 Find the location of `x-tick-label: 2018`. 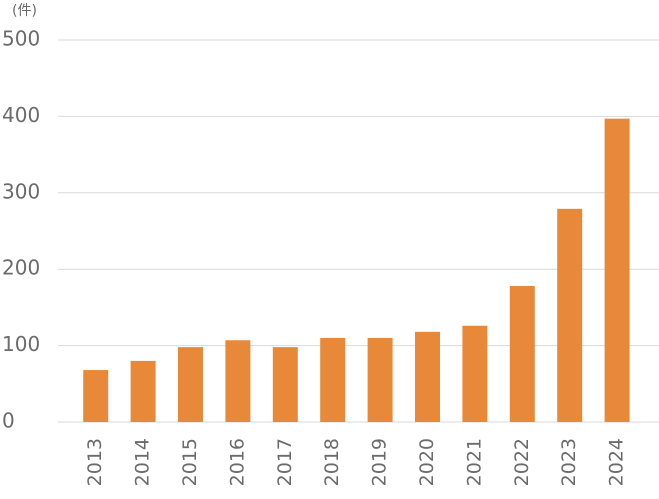

x-tick-label: 2018 is located at coordinates (332, 462).